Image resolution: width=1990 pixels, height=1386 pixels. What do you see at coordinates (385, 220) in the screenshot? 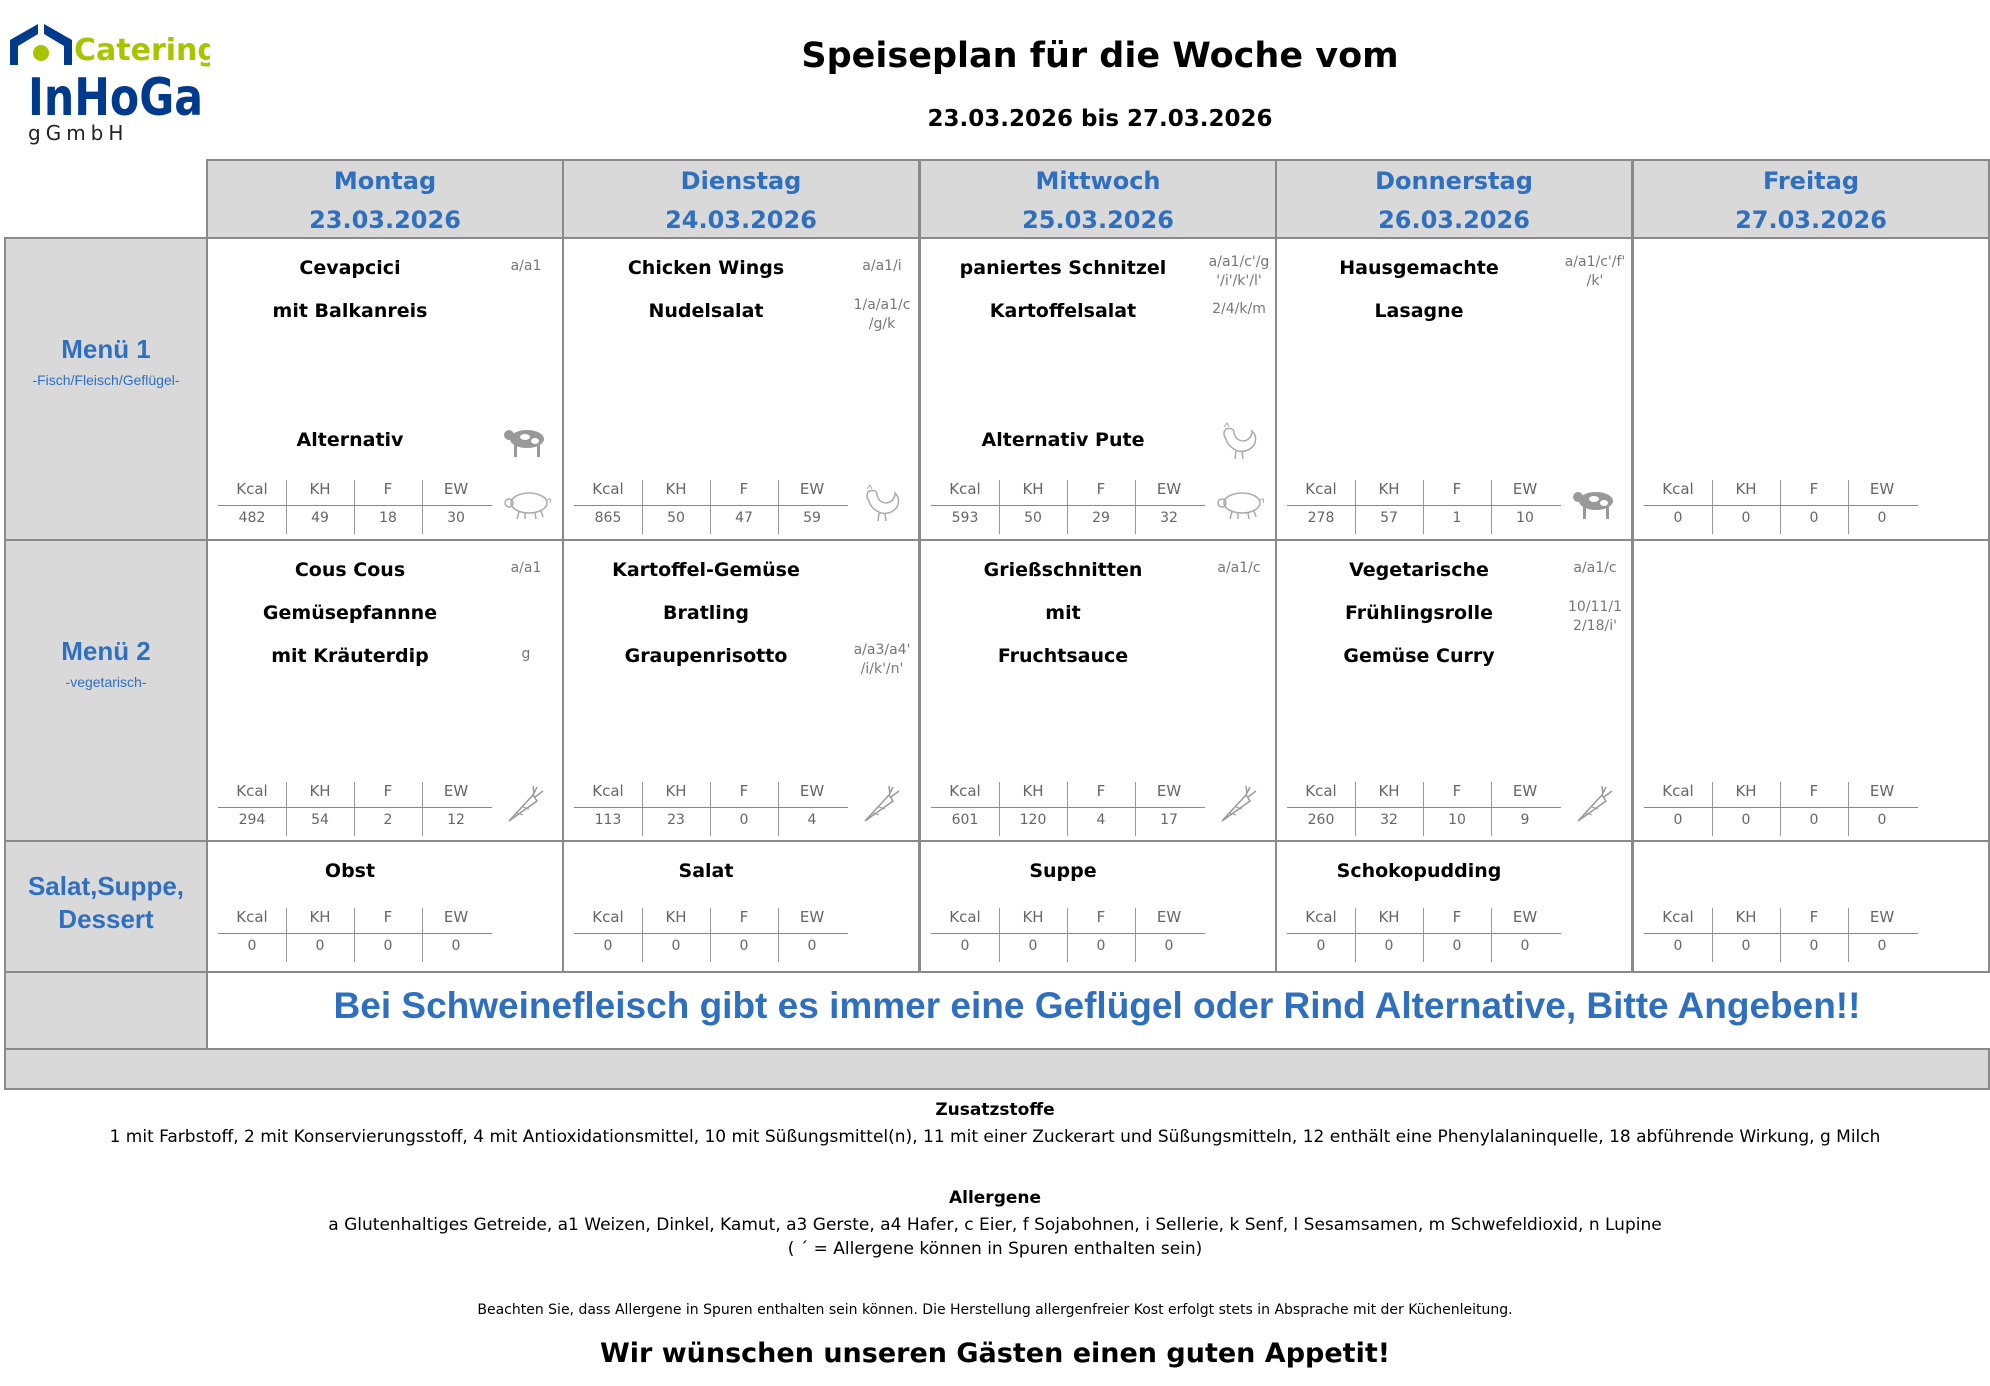
I see `day-date: 23.03.2026` at bounding box center [385, 220].